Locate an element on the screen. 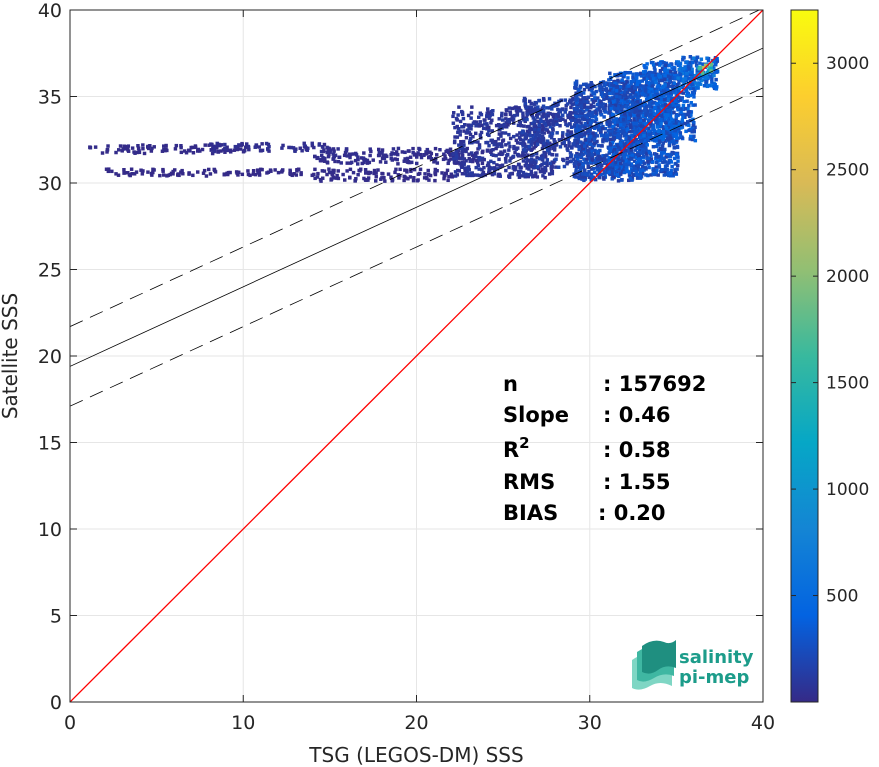 The height and width of the screenshot is (767, 879). x-axis-label: TSG (LEGOS-DM) SSS is located at coordinates (415, 755).